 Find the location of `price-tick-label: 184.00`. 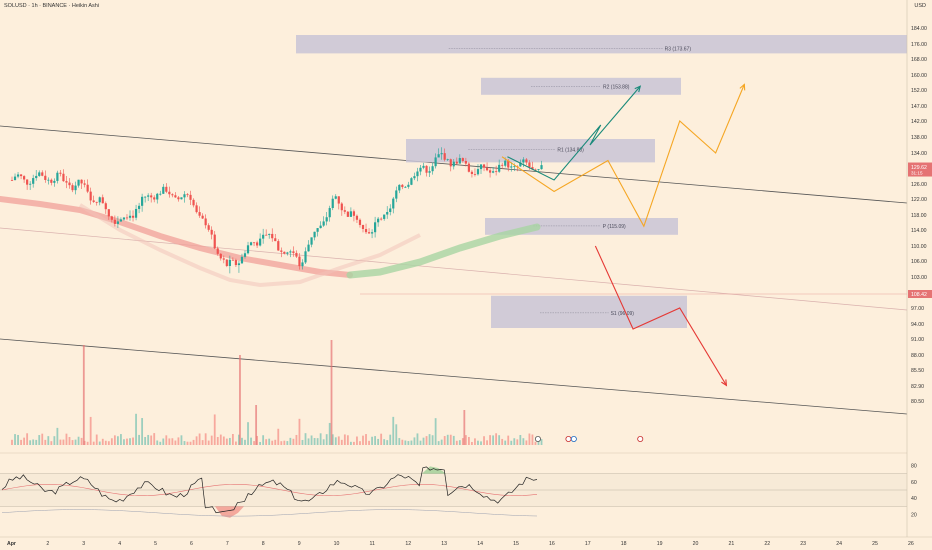

price-tick-label: 184.00 is located at coordinates (919, 29).